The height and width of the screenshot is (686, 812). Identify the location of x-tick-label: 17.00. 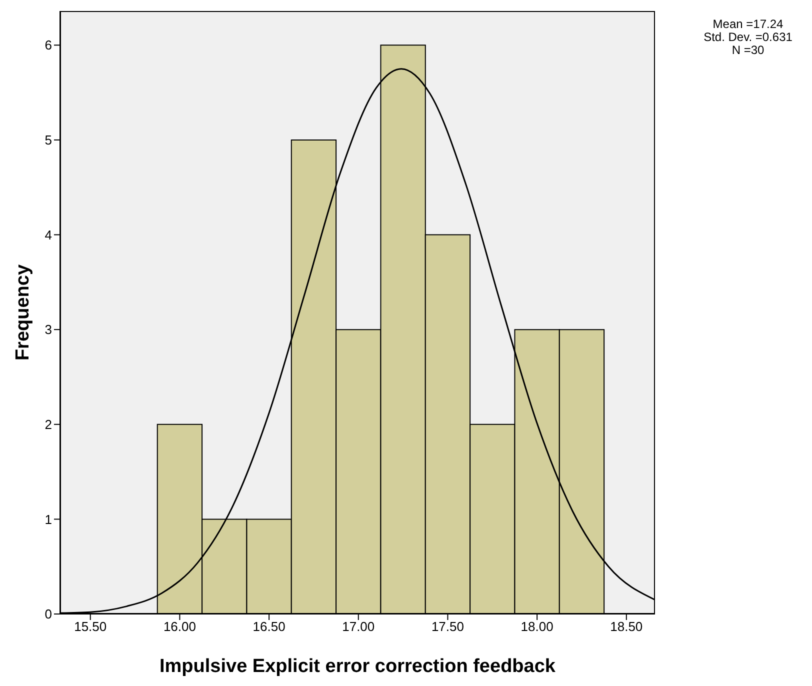
(358, 626).